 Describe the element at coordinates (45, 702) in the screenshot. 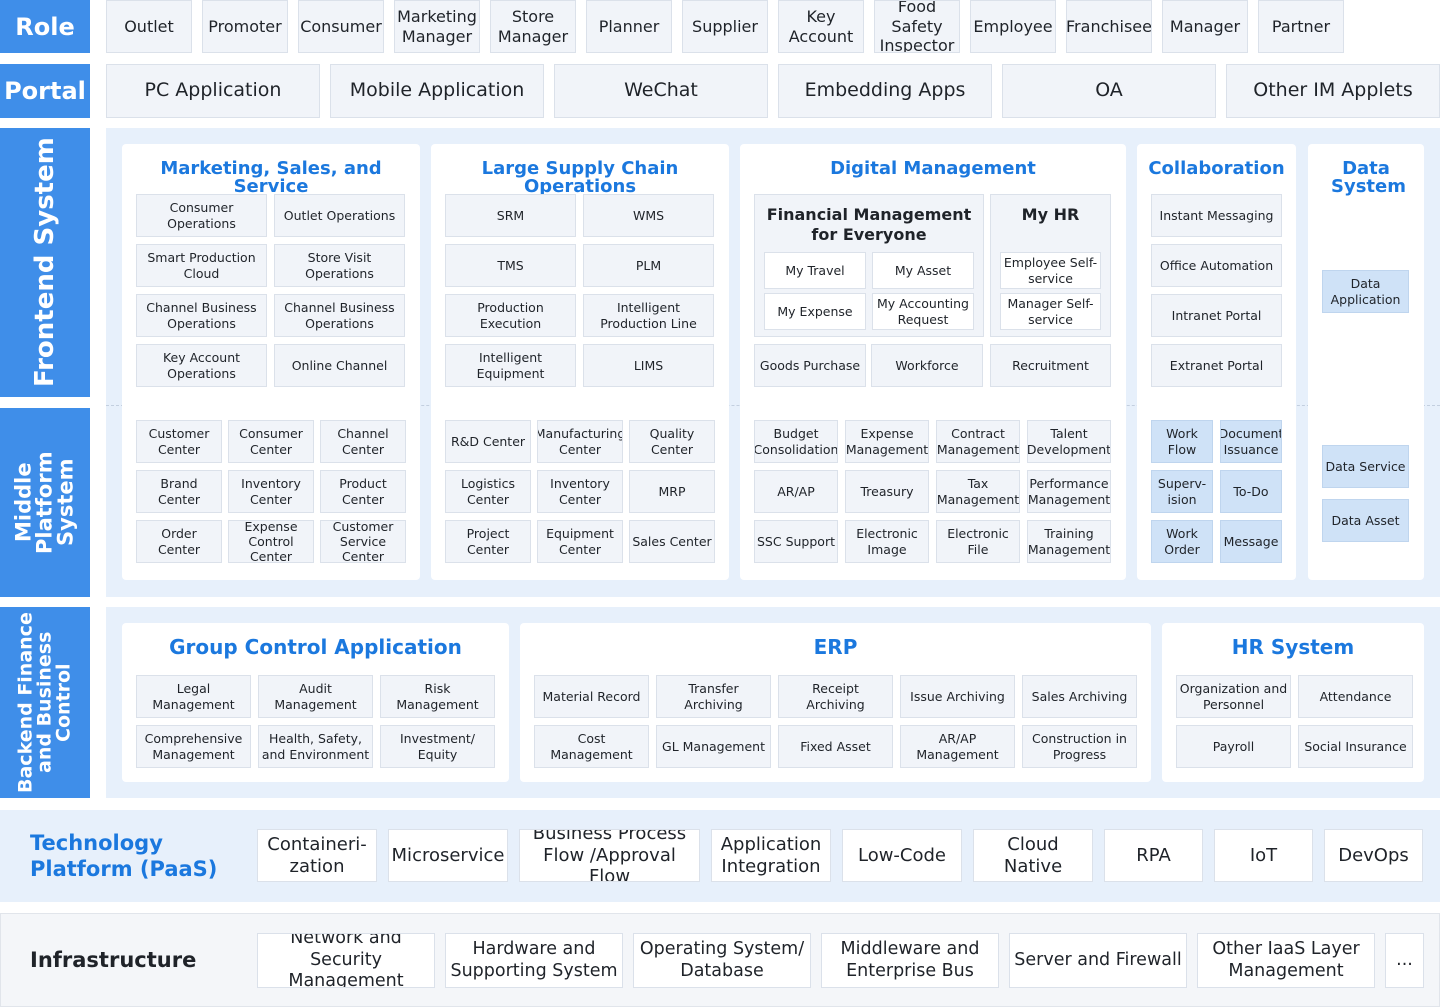

I see `layer-label: Backend Finance and Business Control` at that location.